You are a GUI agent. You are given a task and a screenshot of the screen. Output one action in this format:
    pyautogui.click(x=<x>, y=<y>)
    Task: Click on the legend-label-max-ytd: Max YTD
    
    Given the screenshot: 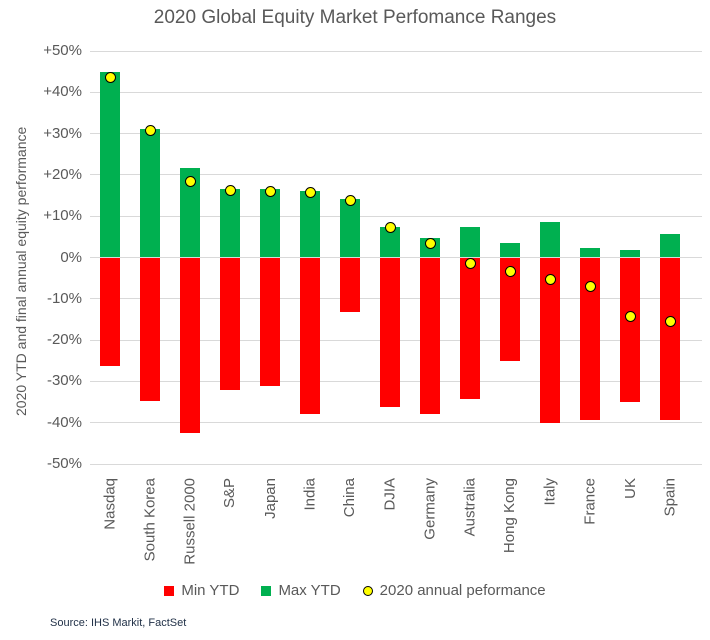 What is the action you would take?
    pyautogui.click(x=309, y=590)
    